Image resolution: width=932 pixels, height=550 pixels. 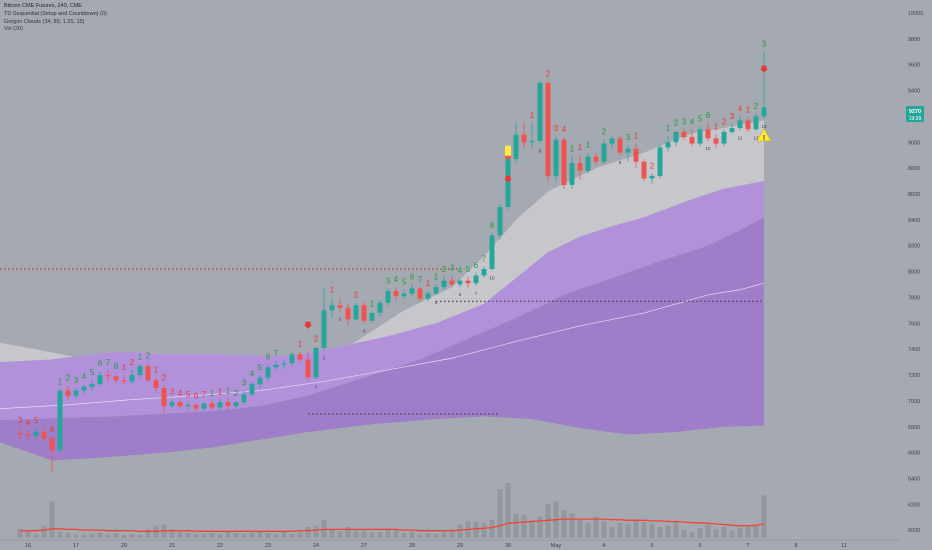 What do you see at coordinates (700, 119) in the screenshot?
I see `td-count-label: 5` at bounding box center [700, 119].